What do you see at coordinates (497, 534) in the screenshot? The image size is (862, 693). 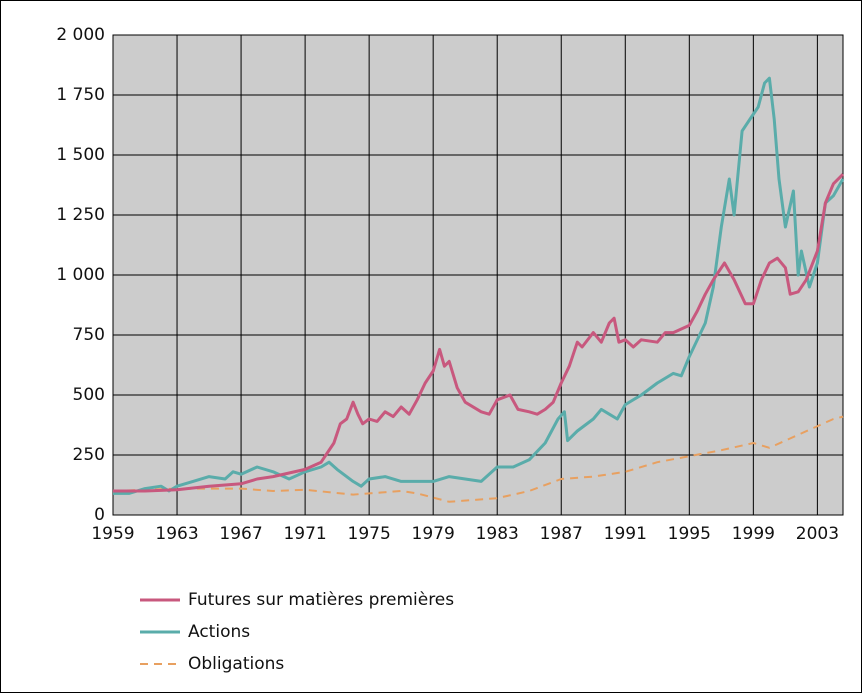 I see `x-tick-label: 1983` at bounding box center [497, 534].